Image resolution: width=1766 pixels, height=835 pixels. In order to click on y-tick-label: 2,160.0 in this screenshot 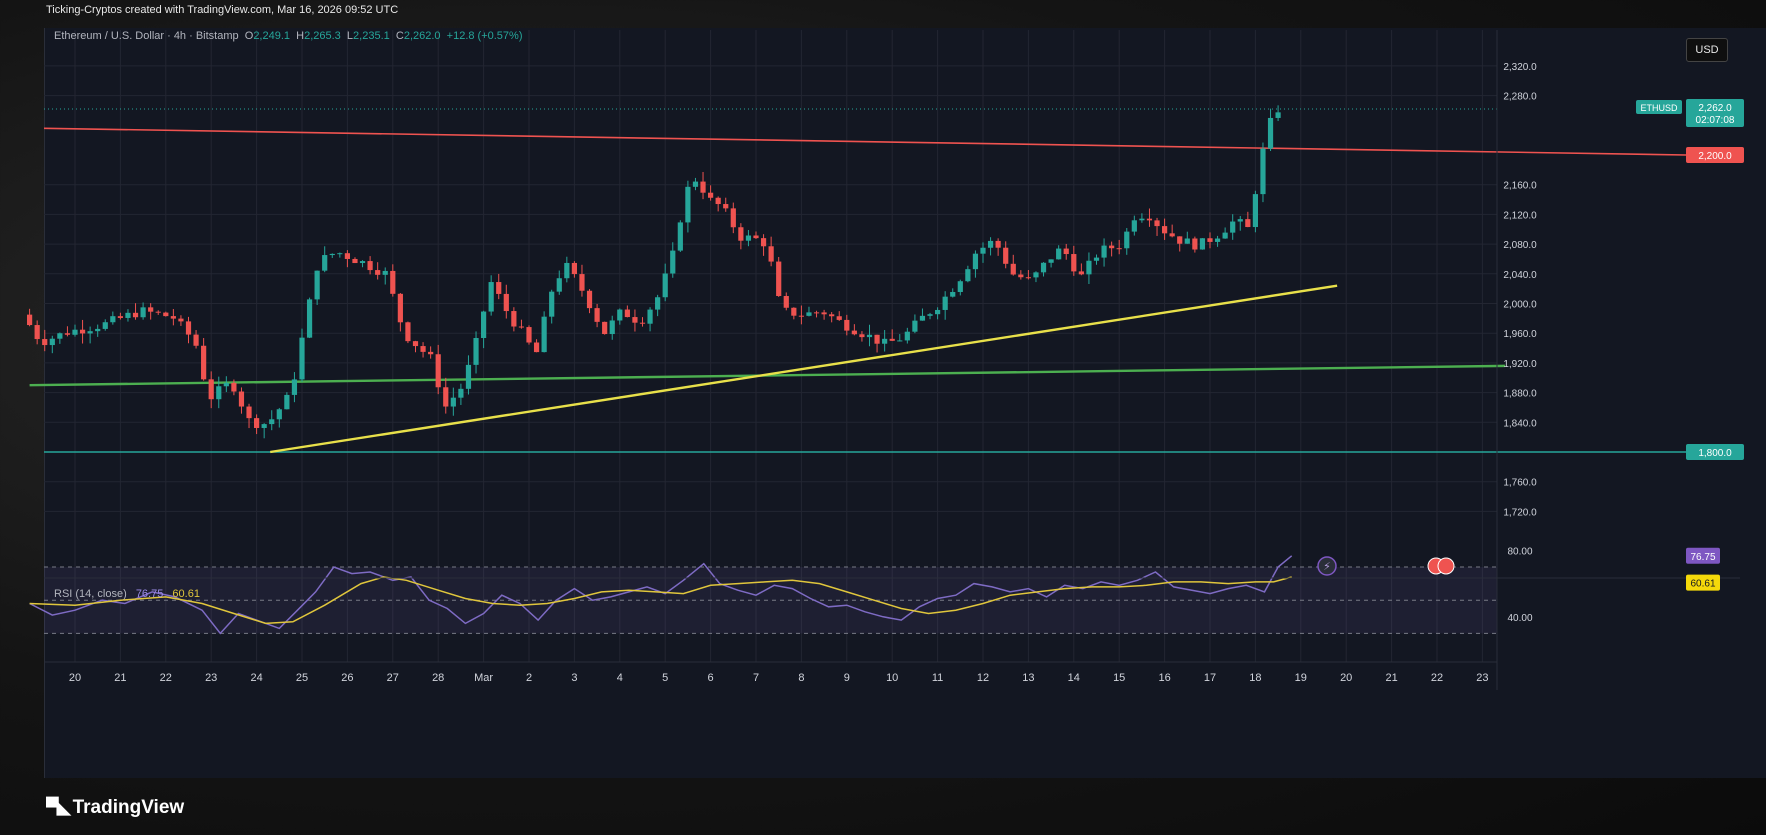, I will do `click(1520, 186)`.